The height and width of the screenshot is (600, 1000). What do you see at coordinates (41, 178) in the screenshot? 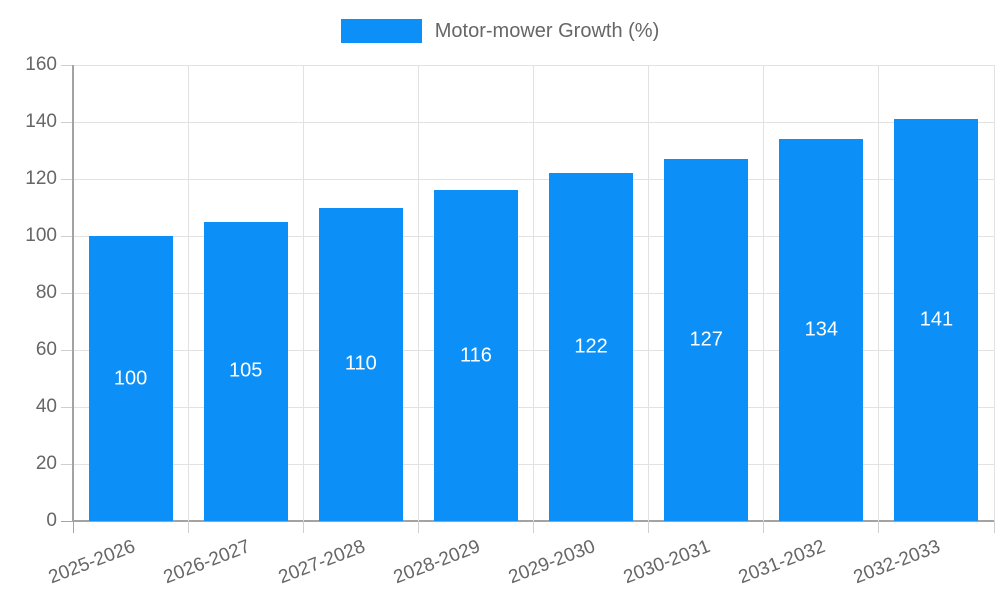
I see `y-tick-label: 120` at bounding box center [41, 178].